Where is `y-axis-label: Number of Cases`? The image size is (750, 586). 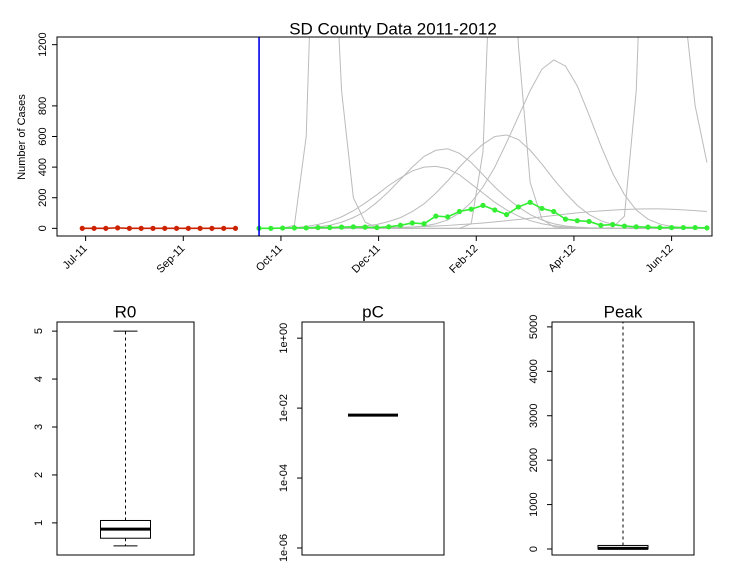 y-axis-label: Number of Cases is located at coordinates (22, 137).